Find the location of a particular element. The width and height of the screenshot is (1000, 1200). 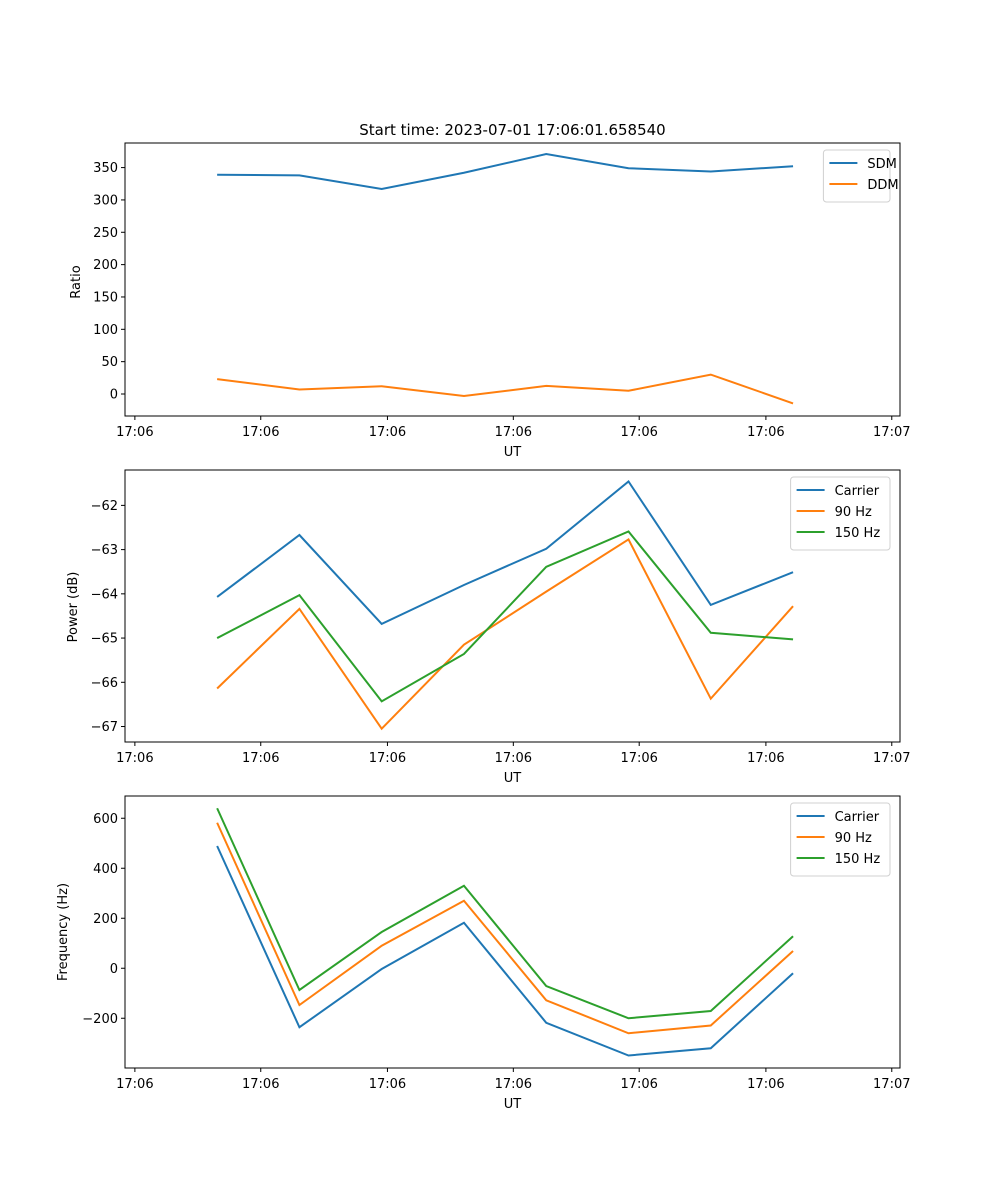

legend: SDM DDM is located at coordinates (860, 176).